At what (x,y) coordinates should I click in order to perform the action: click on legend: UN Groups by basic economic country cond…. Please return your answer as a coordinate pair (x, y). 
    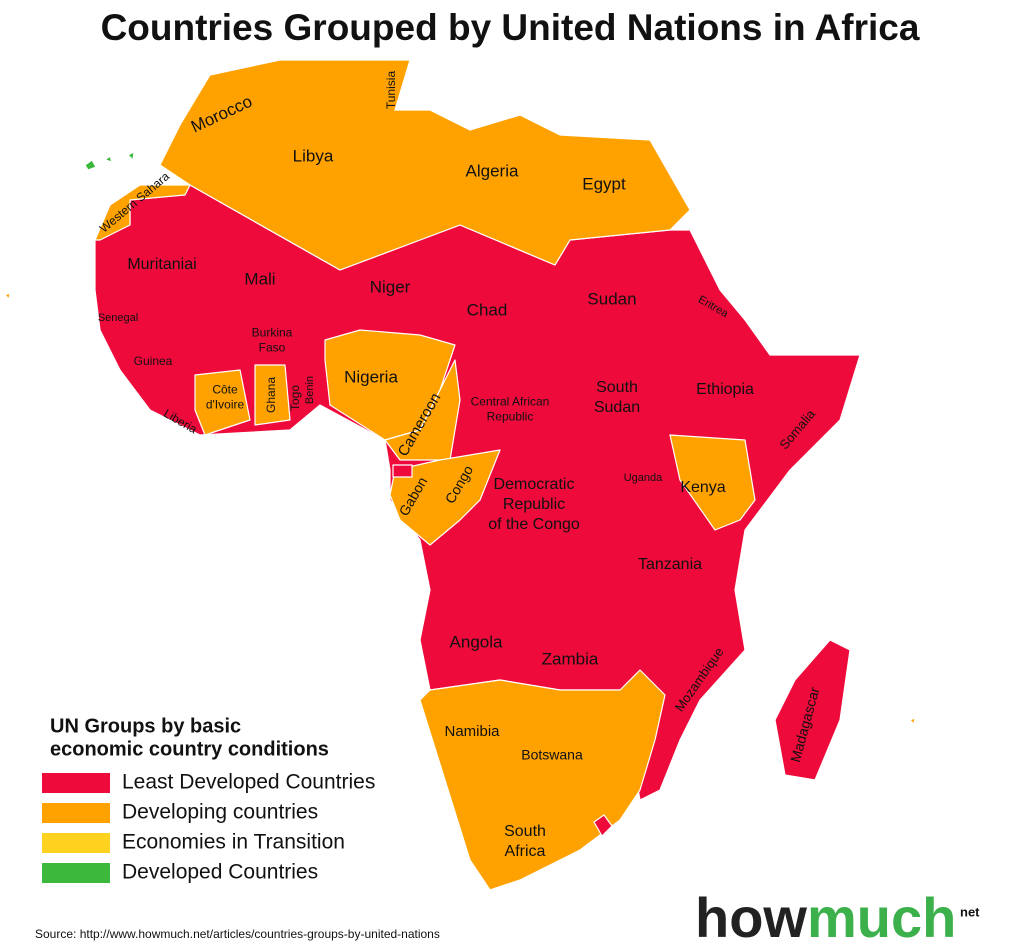
    Looking at the image, I should click on (208, 799).